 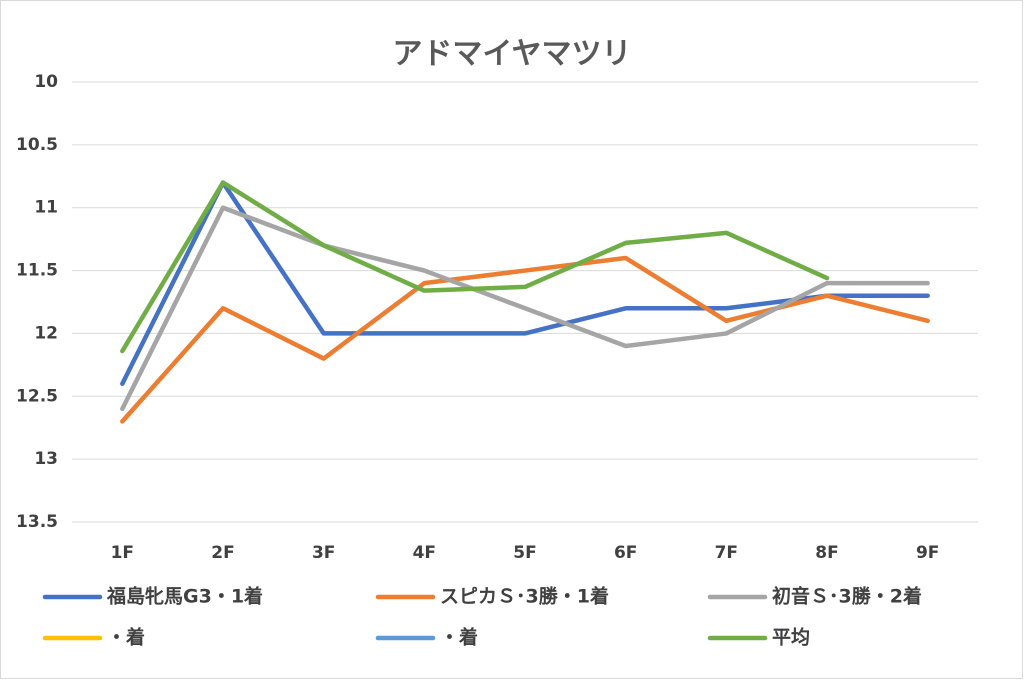 I want to click on x-tick-label: 4F, so click(x=424, y=553).